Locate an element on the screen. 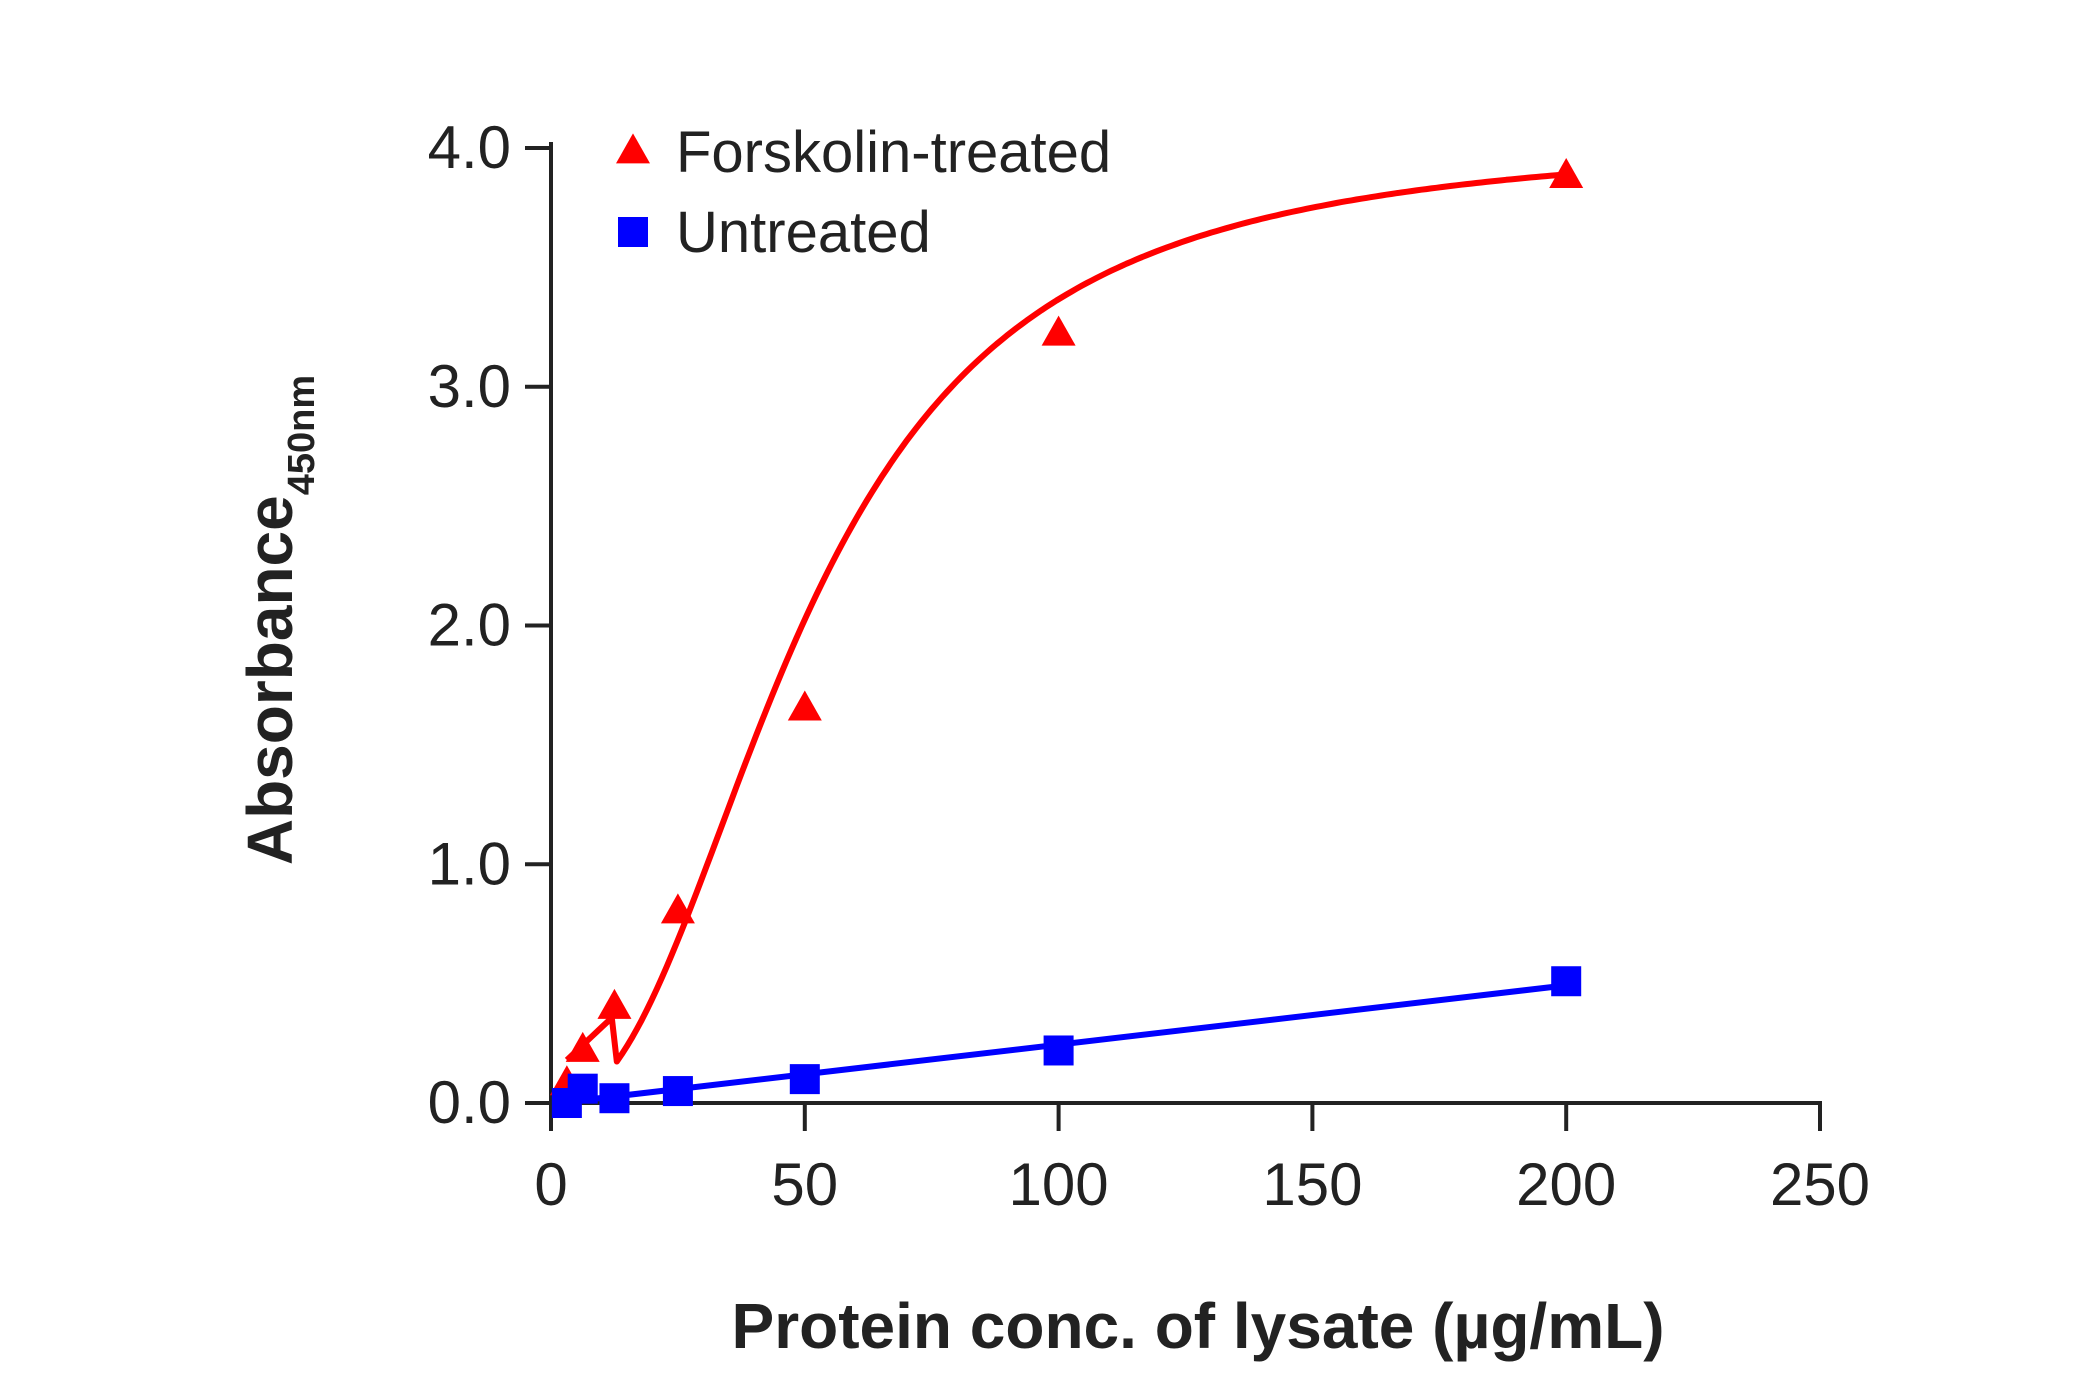  legend-marker-untreated is located at coordinates (633, 232).